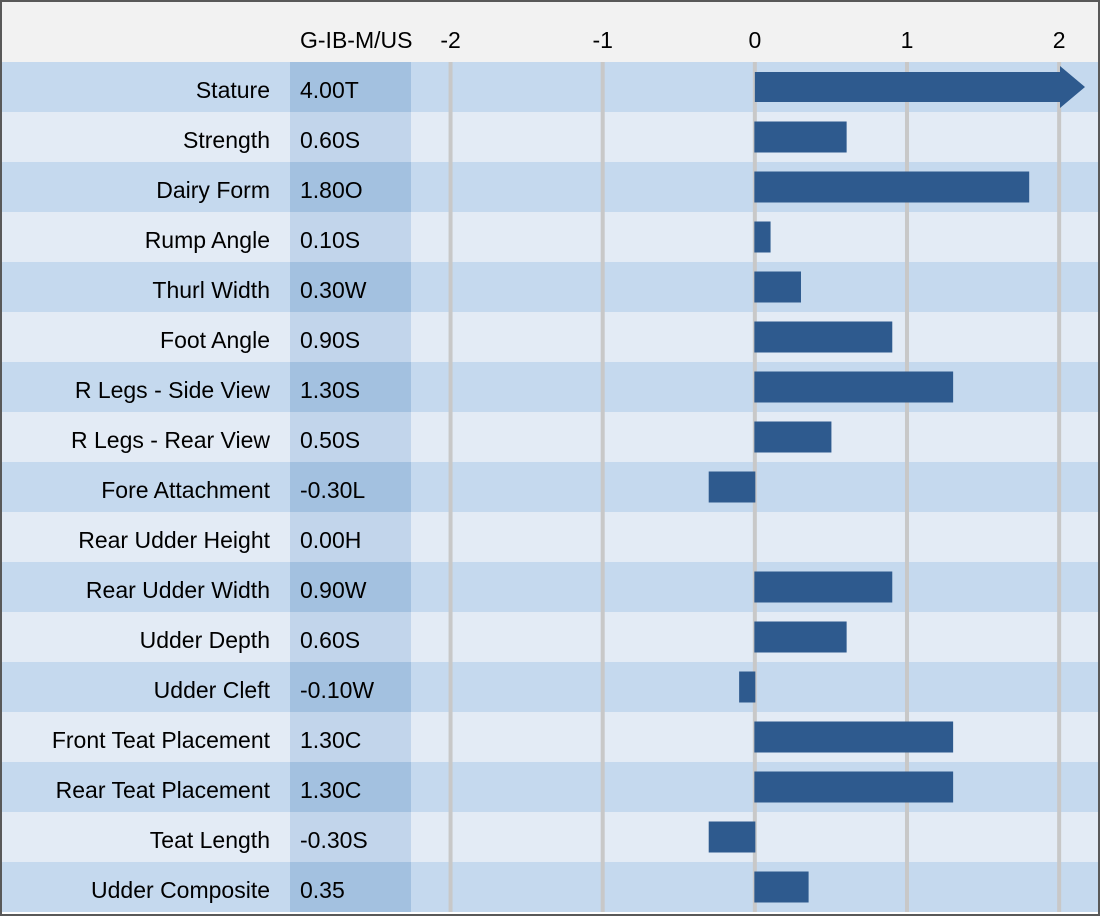 This screenshot has height=917, width=1100. I want to click on category-label: Front Teat Placement, so click(161, 740).